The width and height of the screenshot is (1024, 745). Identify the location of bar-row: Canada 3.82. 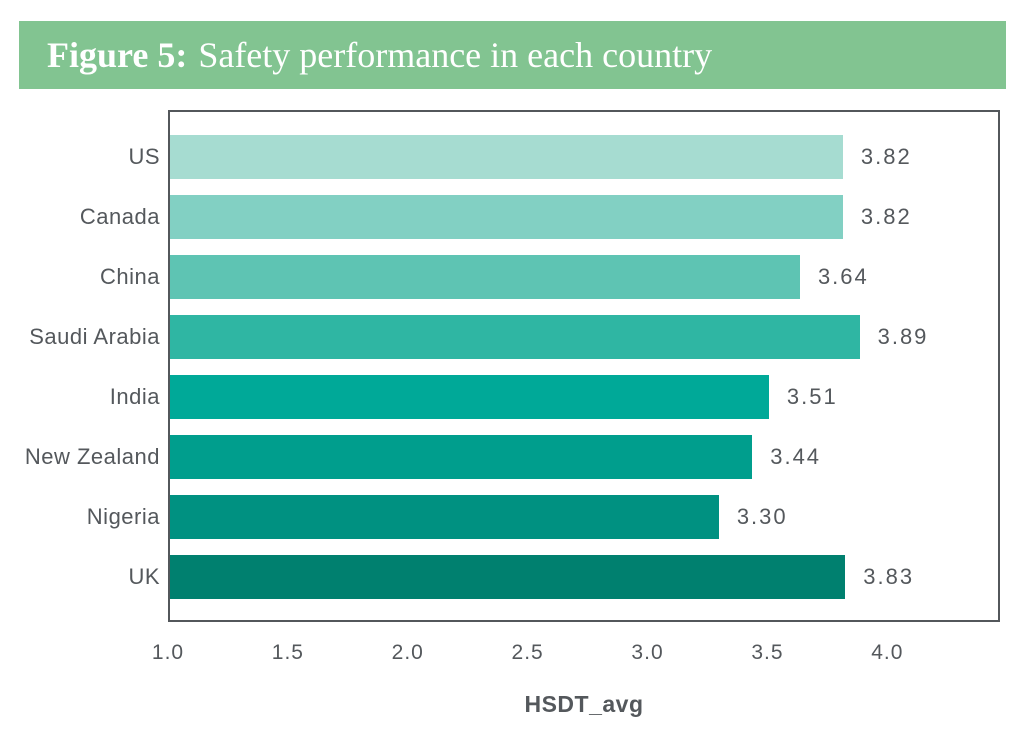
(539, 217).